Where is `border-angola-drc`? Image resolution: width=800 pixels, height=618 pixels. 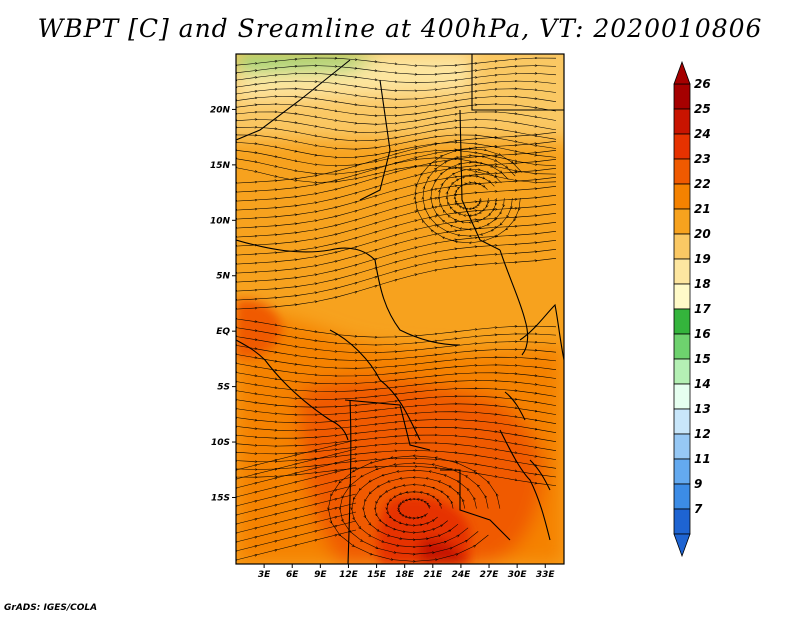 border-angola-drc is located at coordinates (387, 425).